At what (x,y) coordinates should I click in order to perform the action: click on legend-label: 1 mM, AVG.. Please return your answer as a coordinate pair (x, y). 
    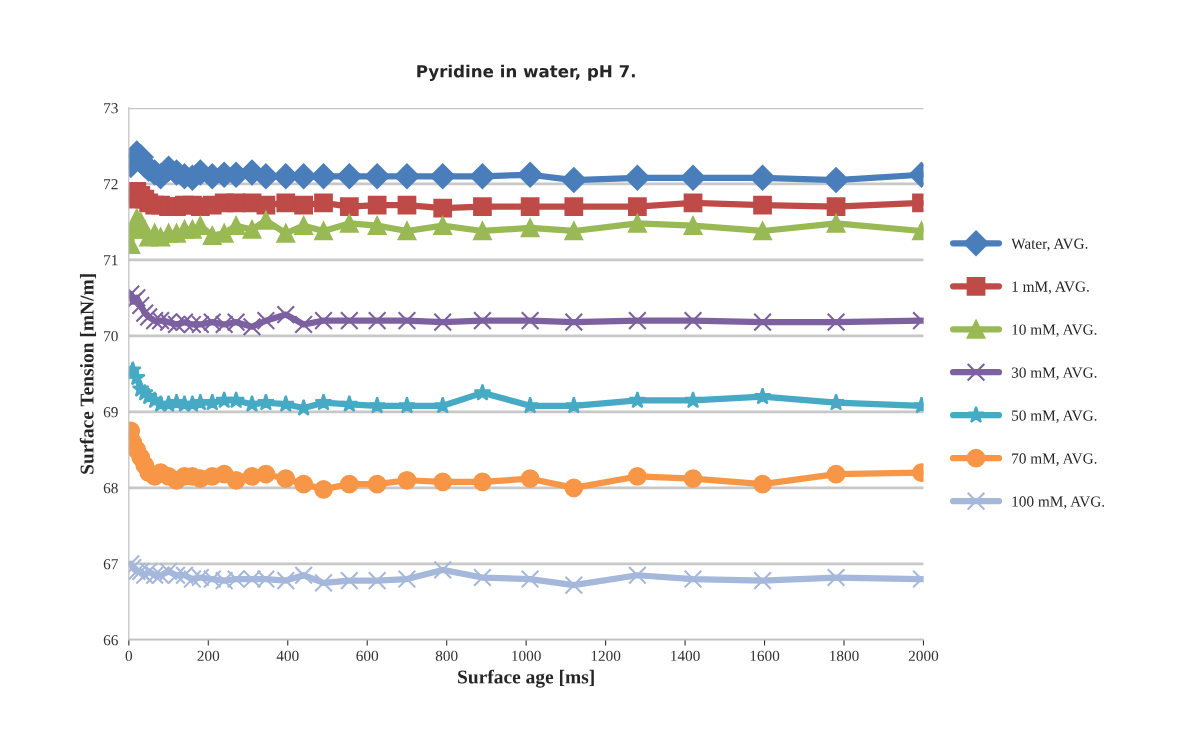
    Looking at the image, I should click on (1050, 287).